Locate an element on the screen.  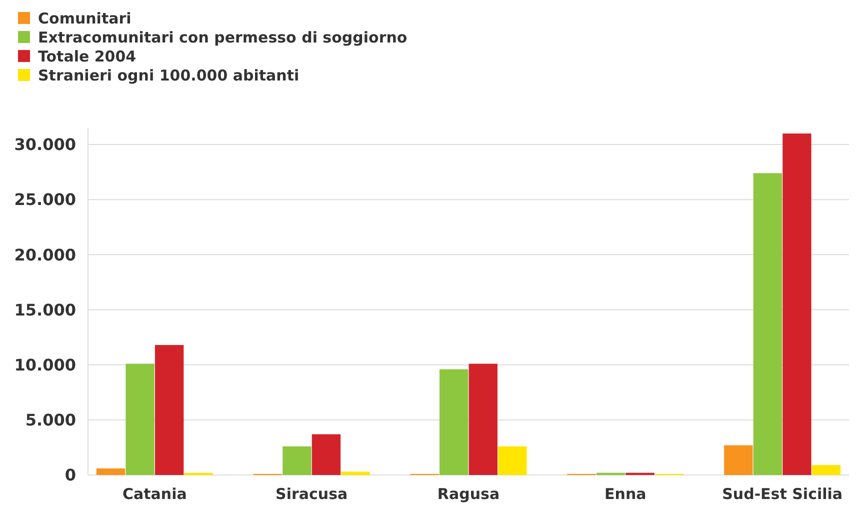
y-tick-label: 10.000 is located at coordinates (45, 364).